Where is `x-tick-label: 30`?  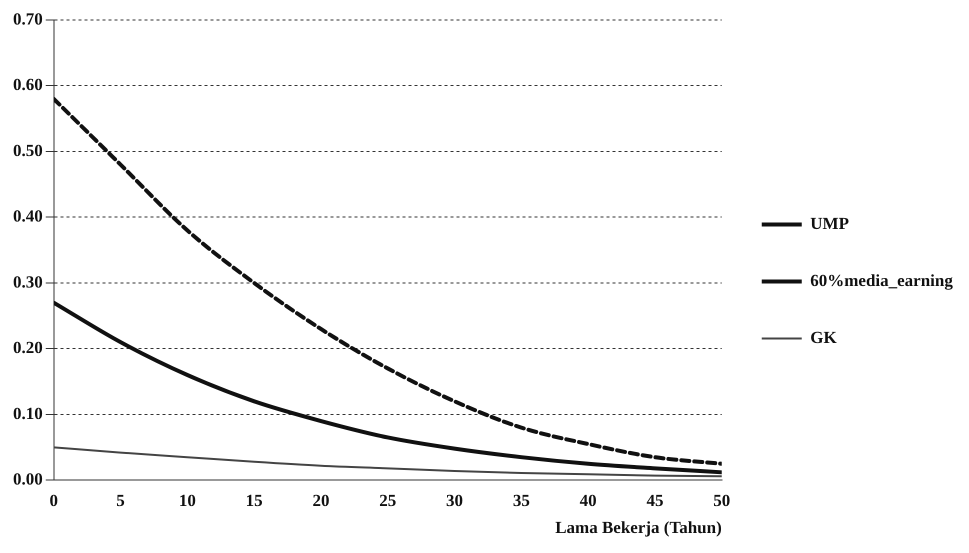 x-tick-label: 30 is located at coordinates (455, 500).